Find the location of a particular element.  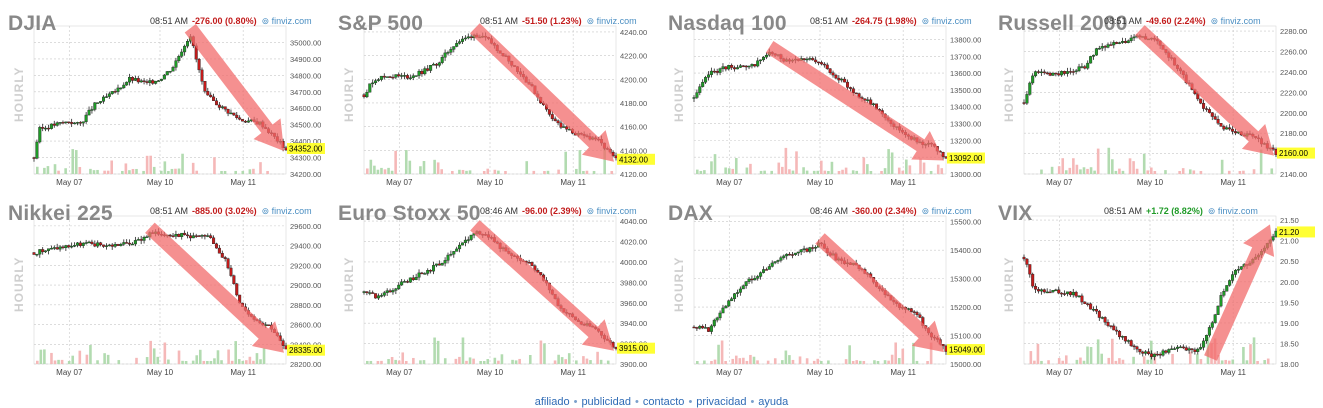

footer-link-publicidad: publicidad is located at coordinates (606, 402).